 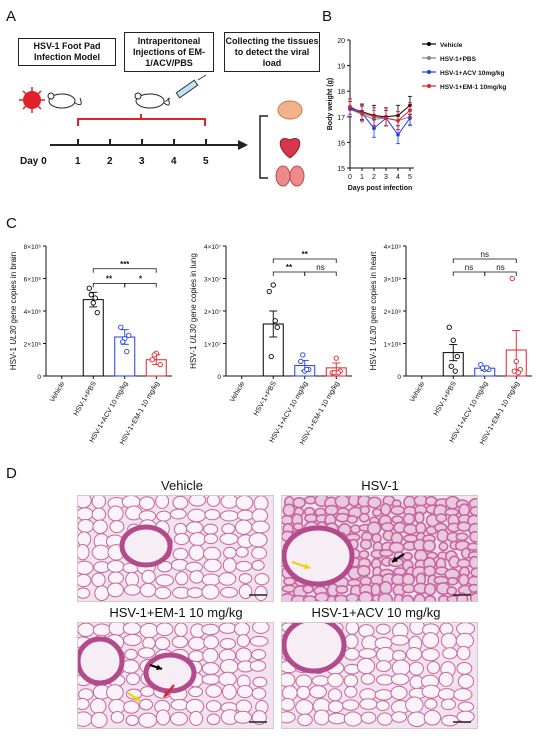 What do you see at coordinates (78, 161) in the screenshot?
I see `timeline-day-label: 1` at bounding box center [78, 161].